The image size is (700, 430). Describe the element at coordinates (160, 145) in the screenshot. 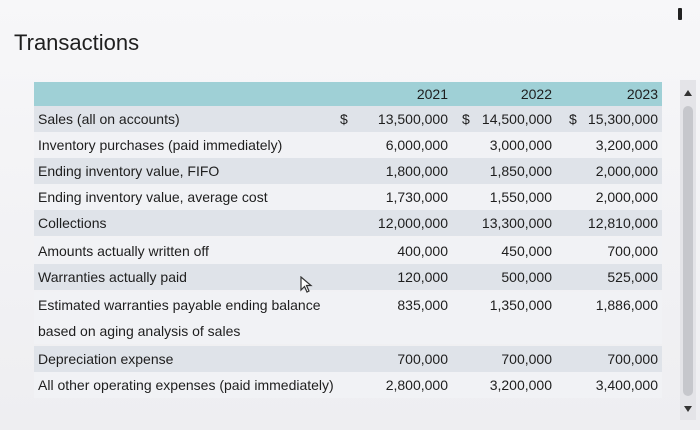

I see `row-label: Inventory purchases (paid immediately)` at that location.